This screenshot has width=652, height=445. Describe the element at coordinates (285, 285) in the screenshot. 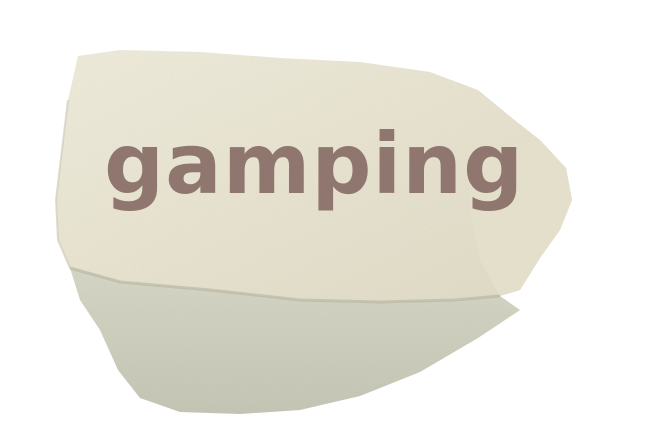

I see `rock-ridge-line` at that location.